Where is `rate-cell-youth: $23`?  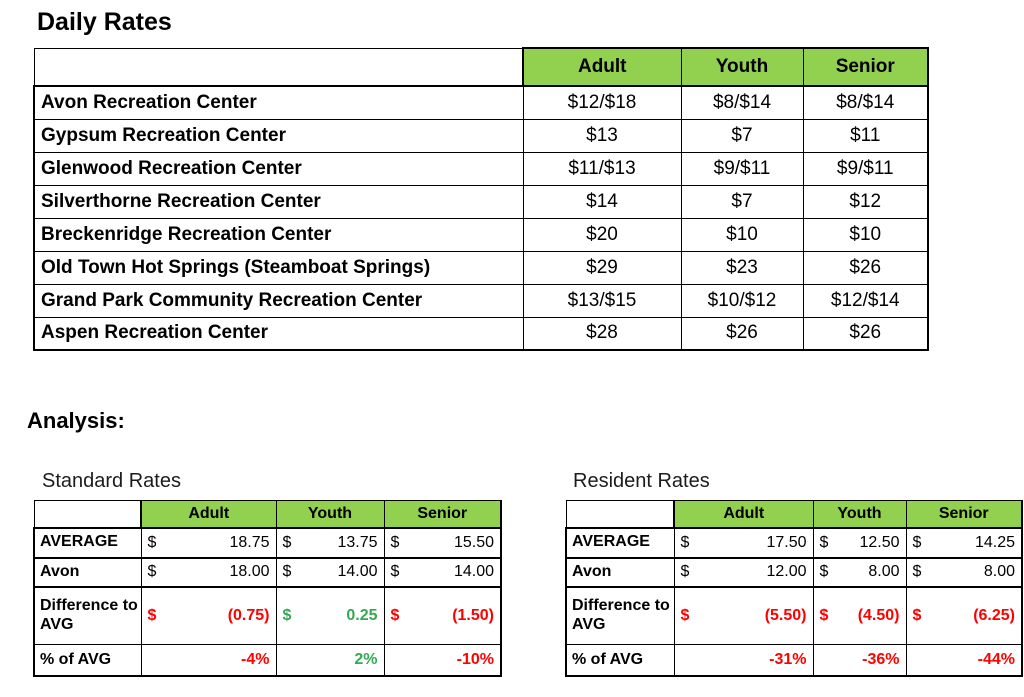
rate-cell-youth: $23 is located at coordinates (742, 267).